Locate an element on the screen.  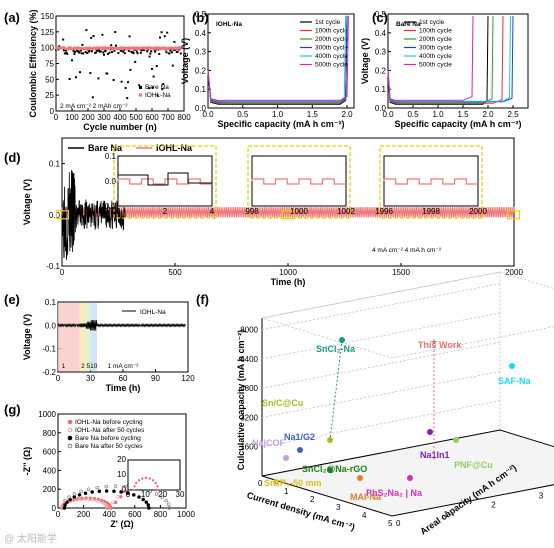
g-xtick-label: 600 is located at coordinates (135, 514).